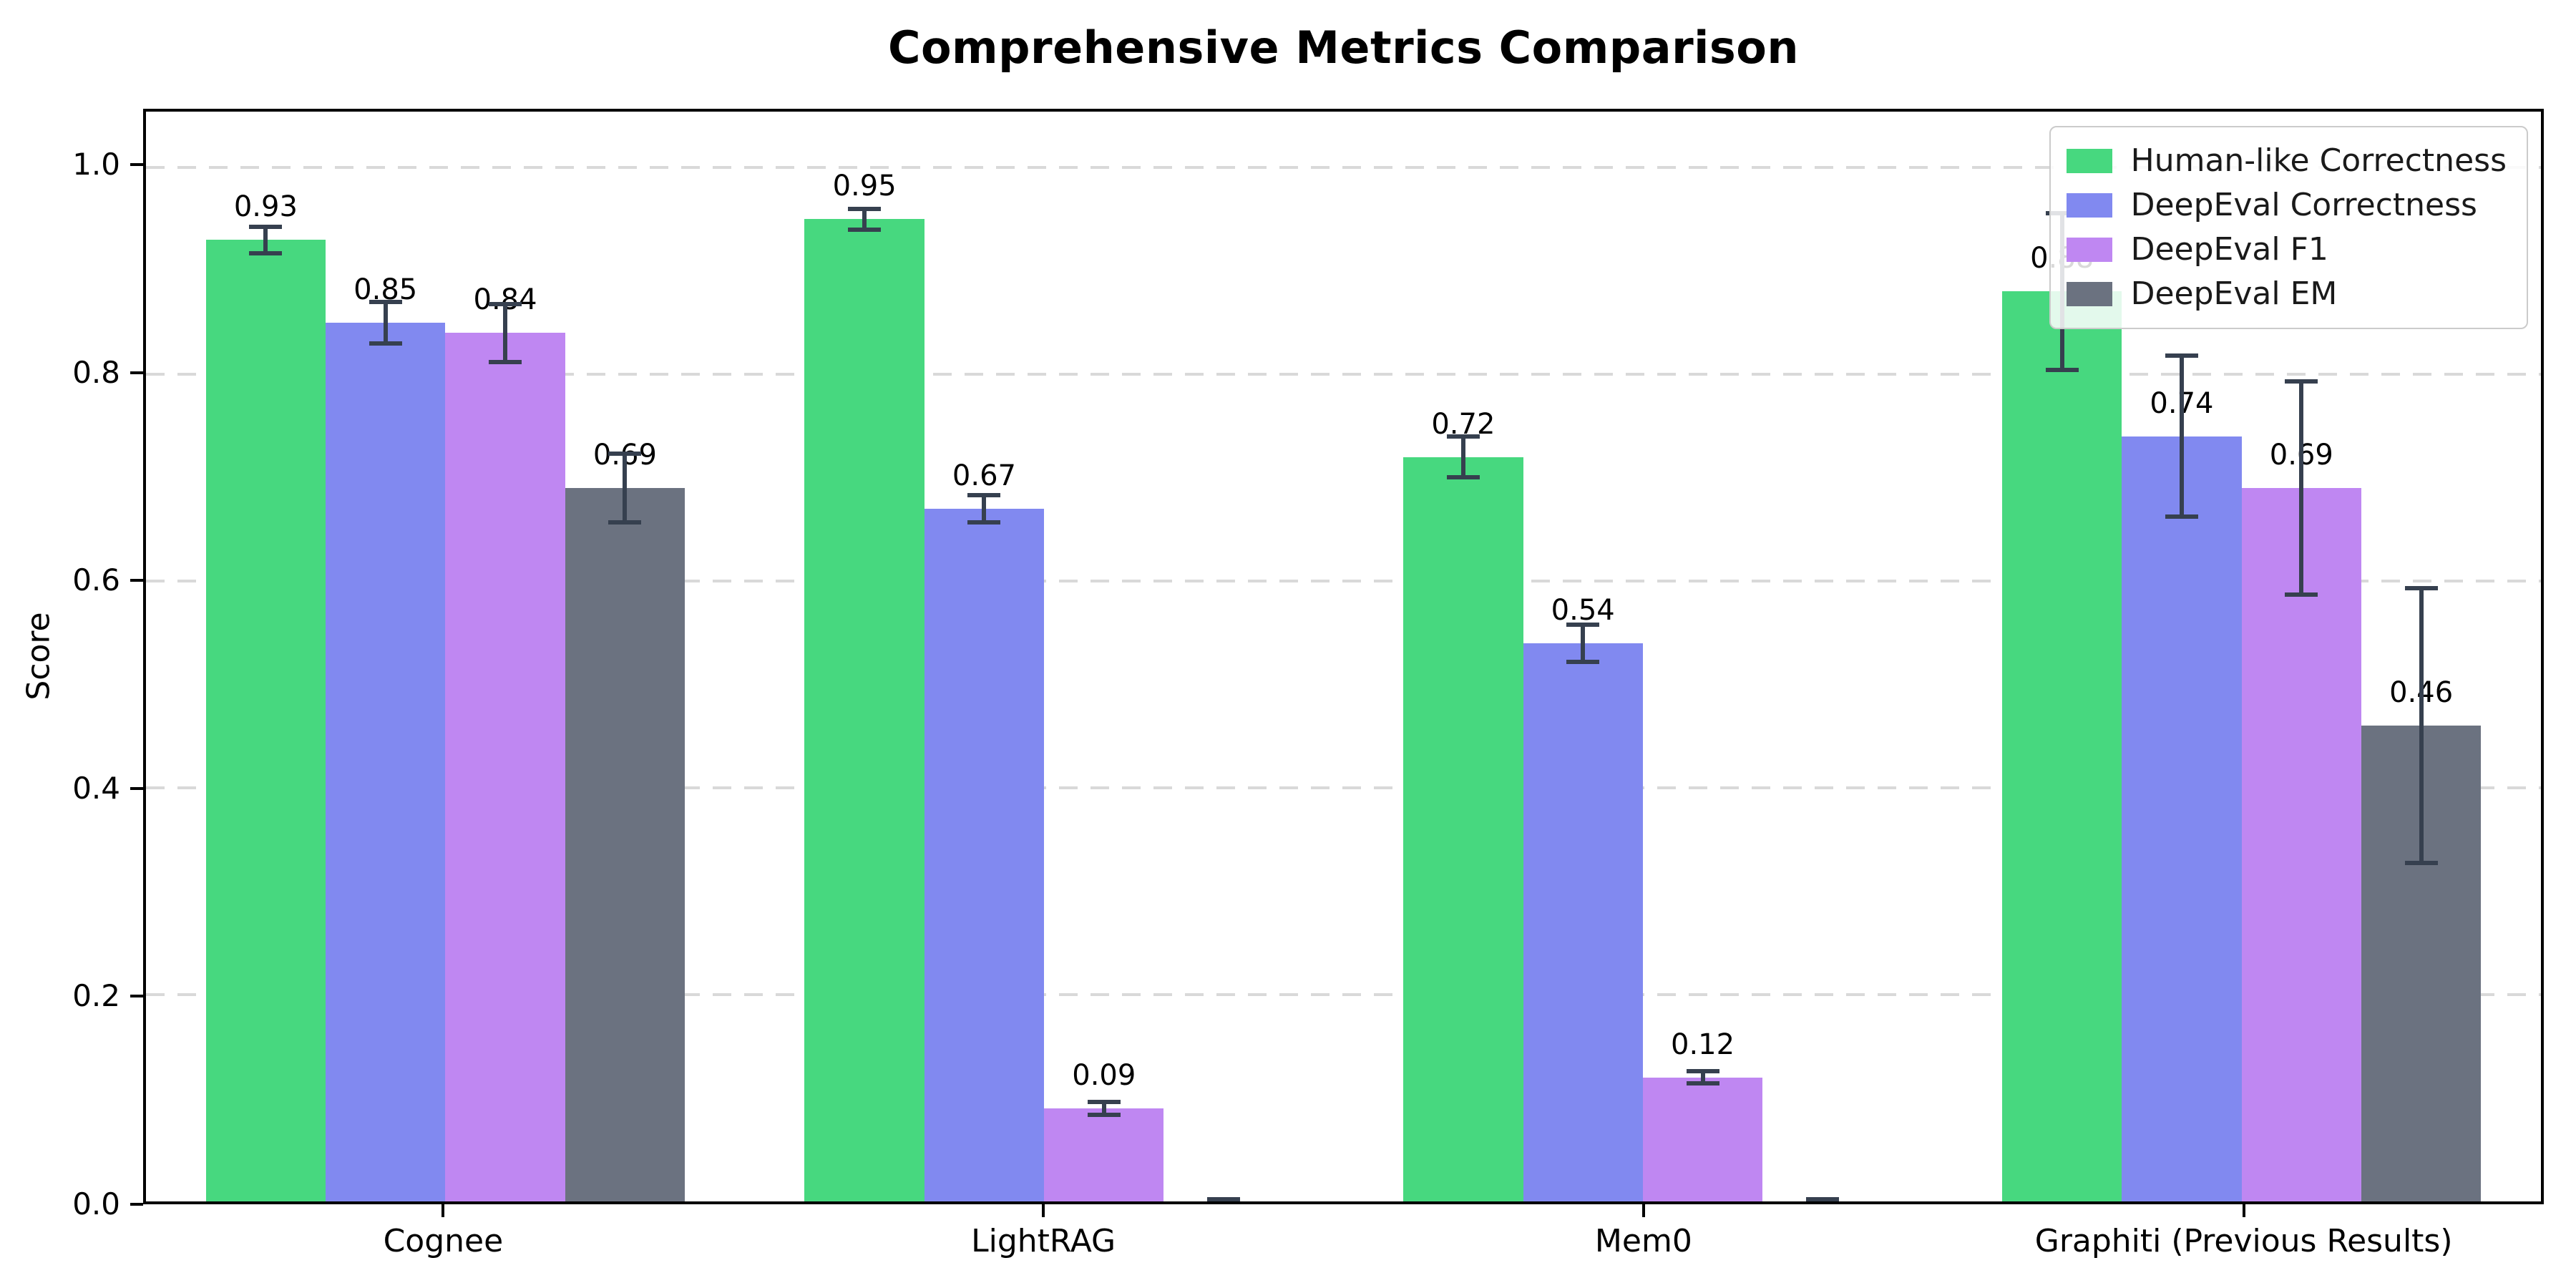 This screenshot has width=2576, height=1288. Describe the element at coordinates (1343, 168) in the screenshot. I see `gridline-y-1.0` at that location.